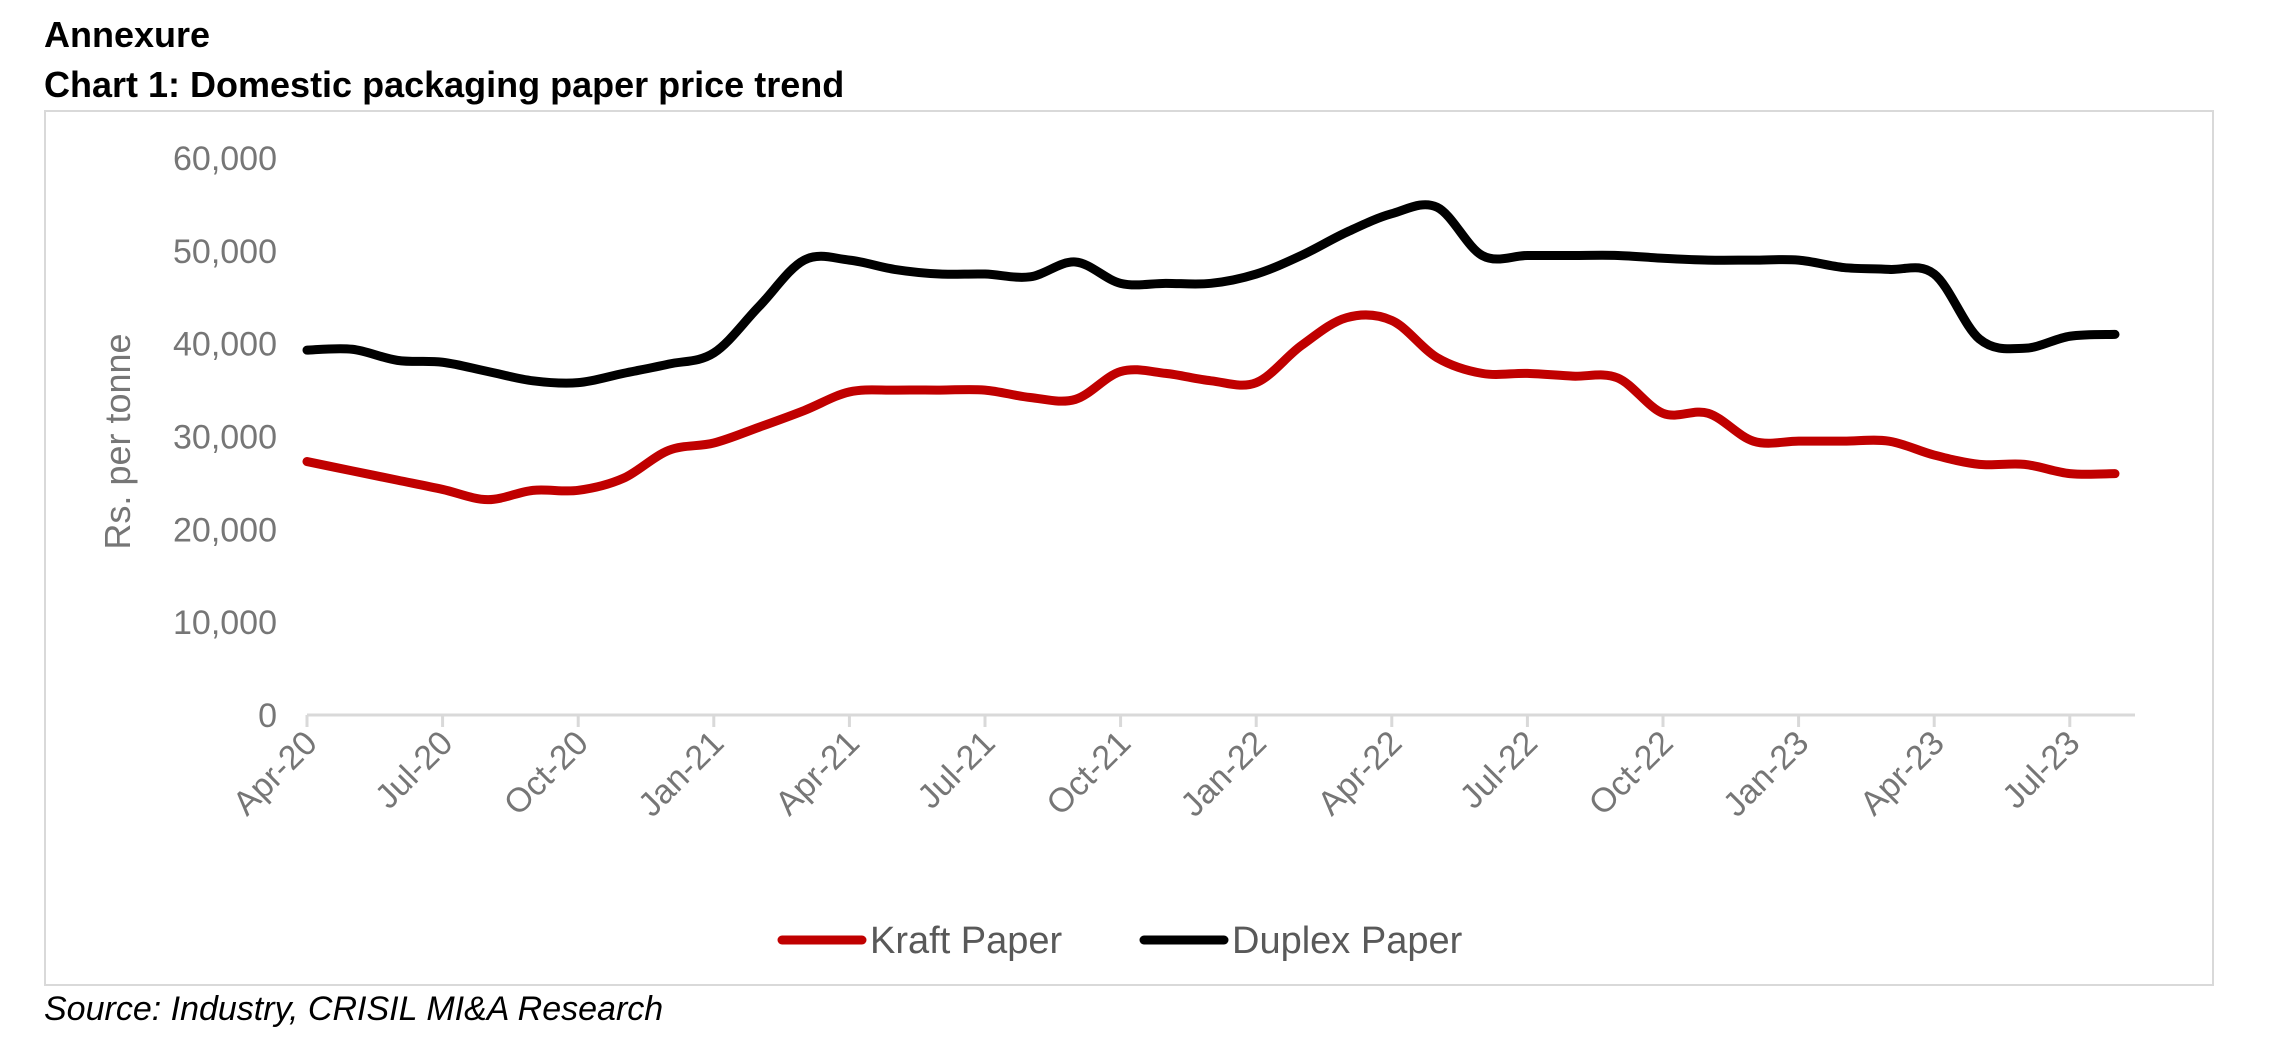 Image resolution: width=2288 pixels, height=1044 pixels. I want to click on x-tick-label: Jan-22, so click(1223, 774).